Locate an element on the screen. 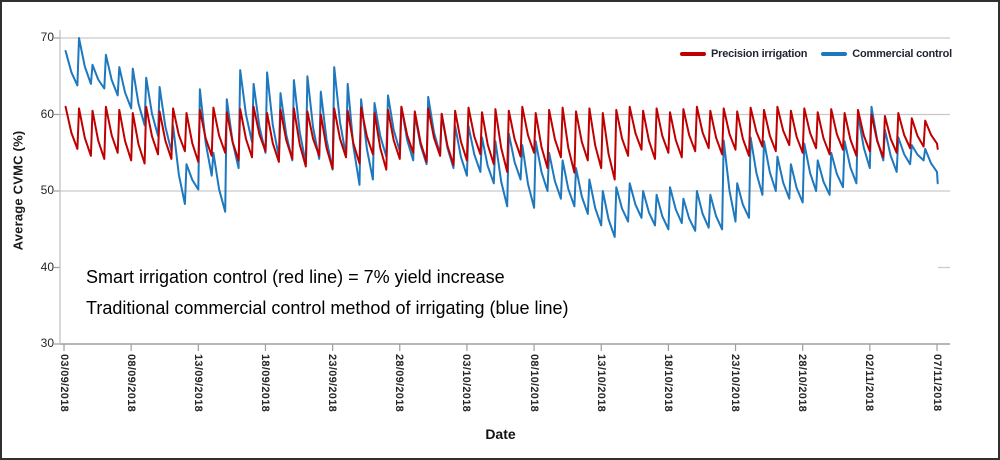 The height and width of the screenshot is (460, 1000). x-tick-label: 03/10/2018 is located at coordinates (466, 383).